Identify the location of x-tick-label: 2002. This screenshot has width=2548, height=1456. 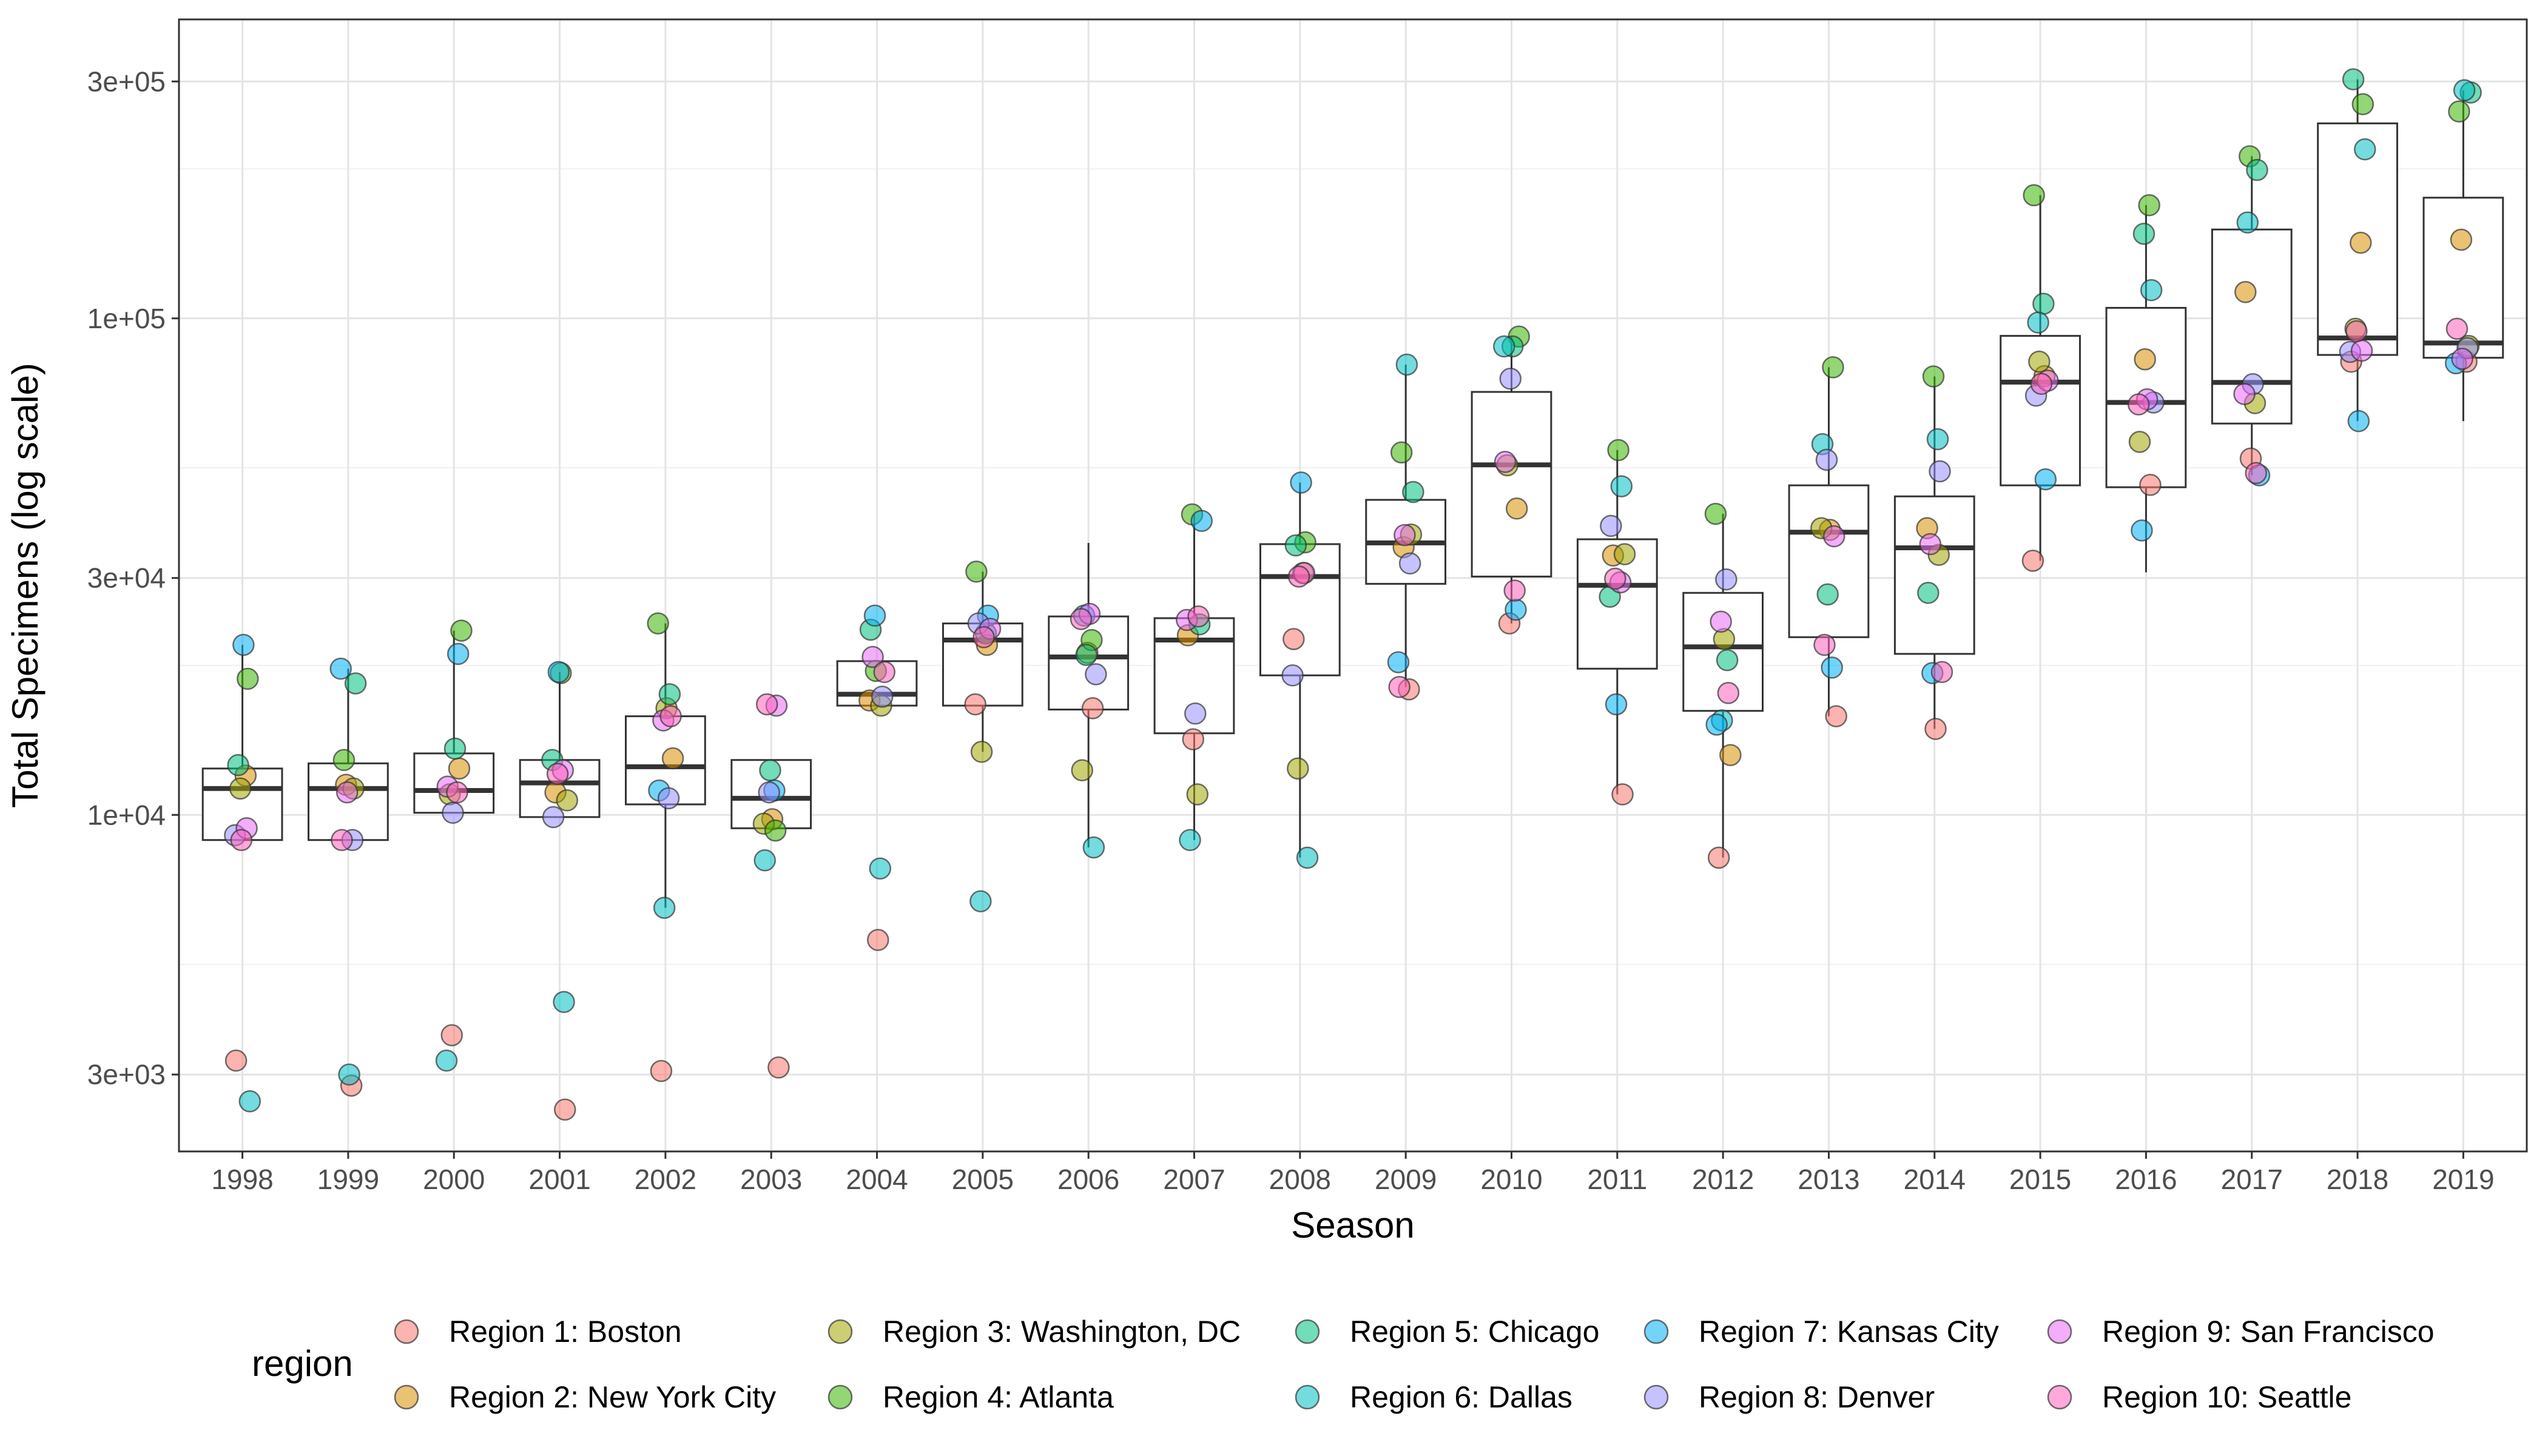
(665, 1179).